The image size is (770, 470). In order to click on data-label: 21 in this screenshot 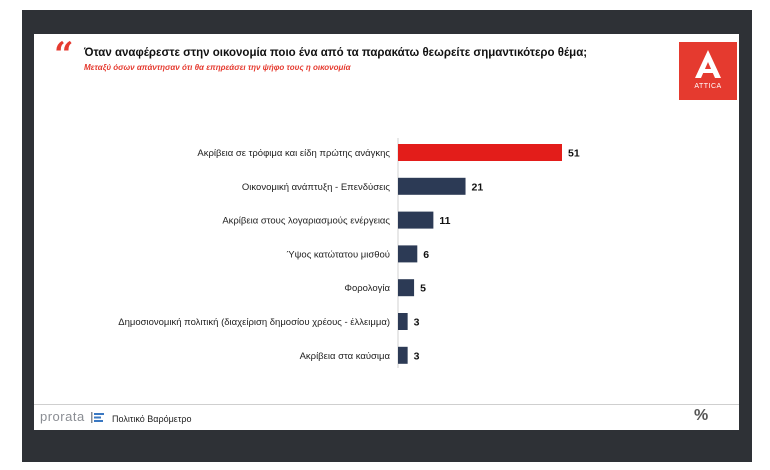, I will do `click(478, 187)`.